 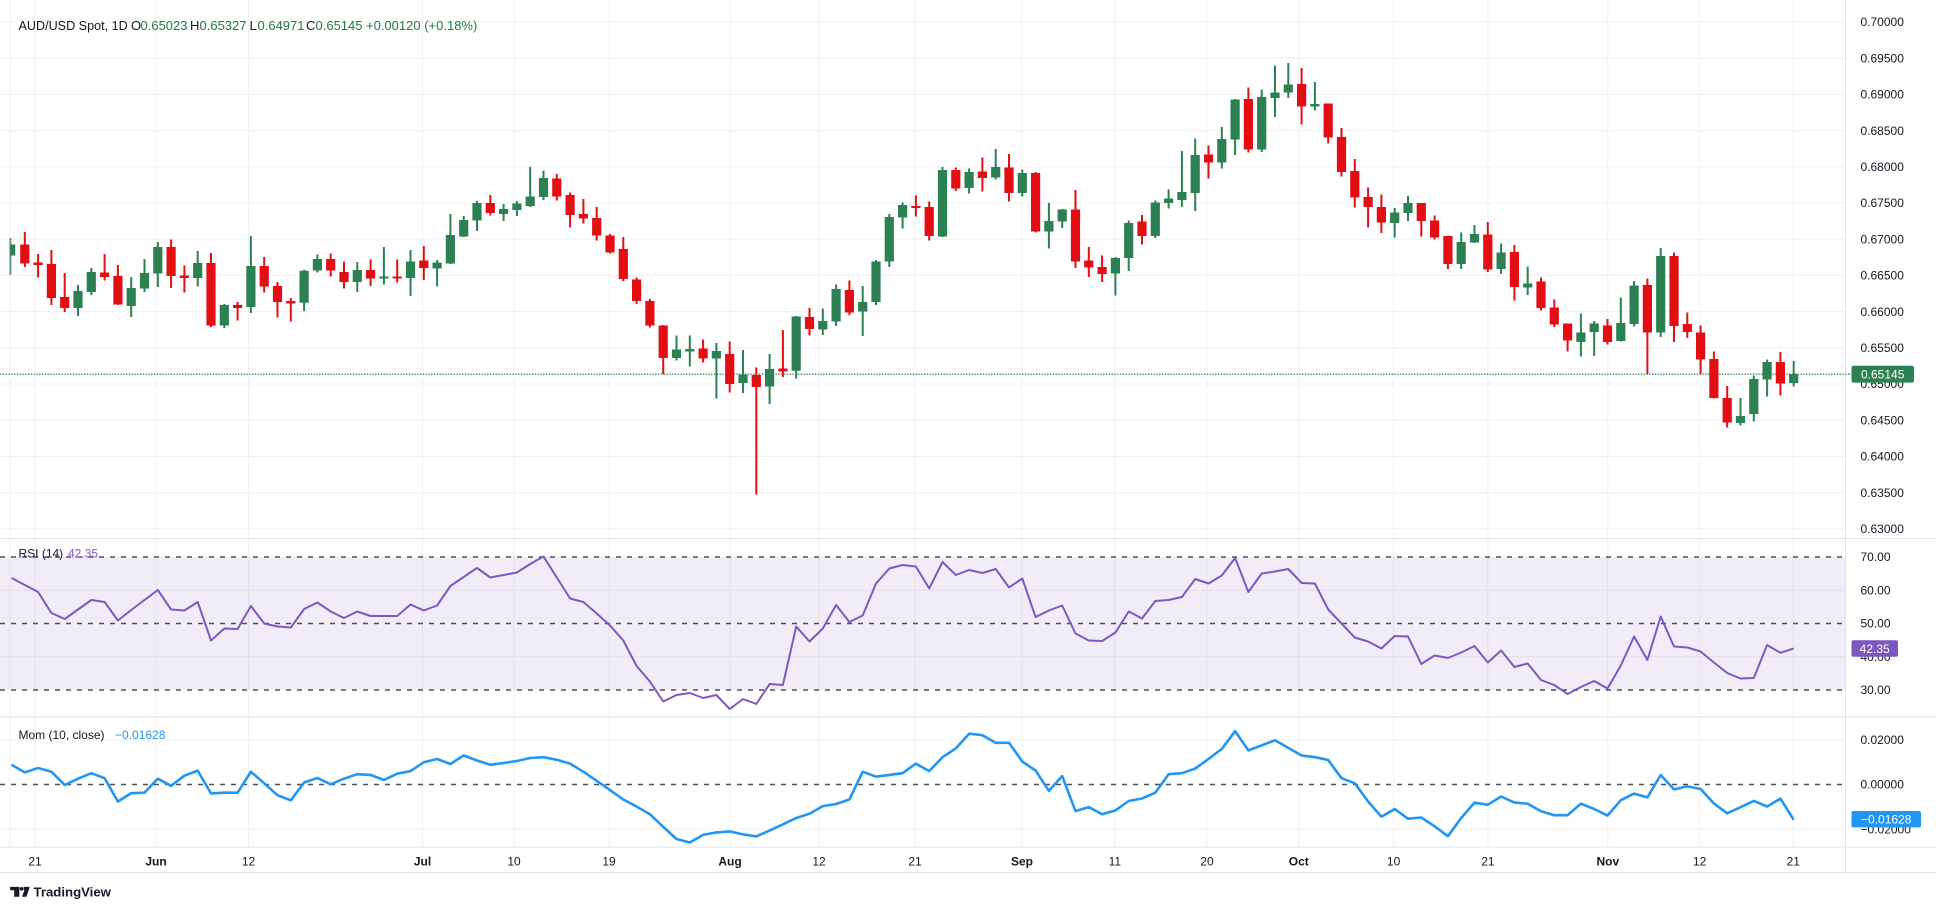 What do you see at coordinates (1876, 557) in the screenshot?
I see `svg-text: 70.00` at bounding box center [1876, 557].